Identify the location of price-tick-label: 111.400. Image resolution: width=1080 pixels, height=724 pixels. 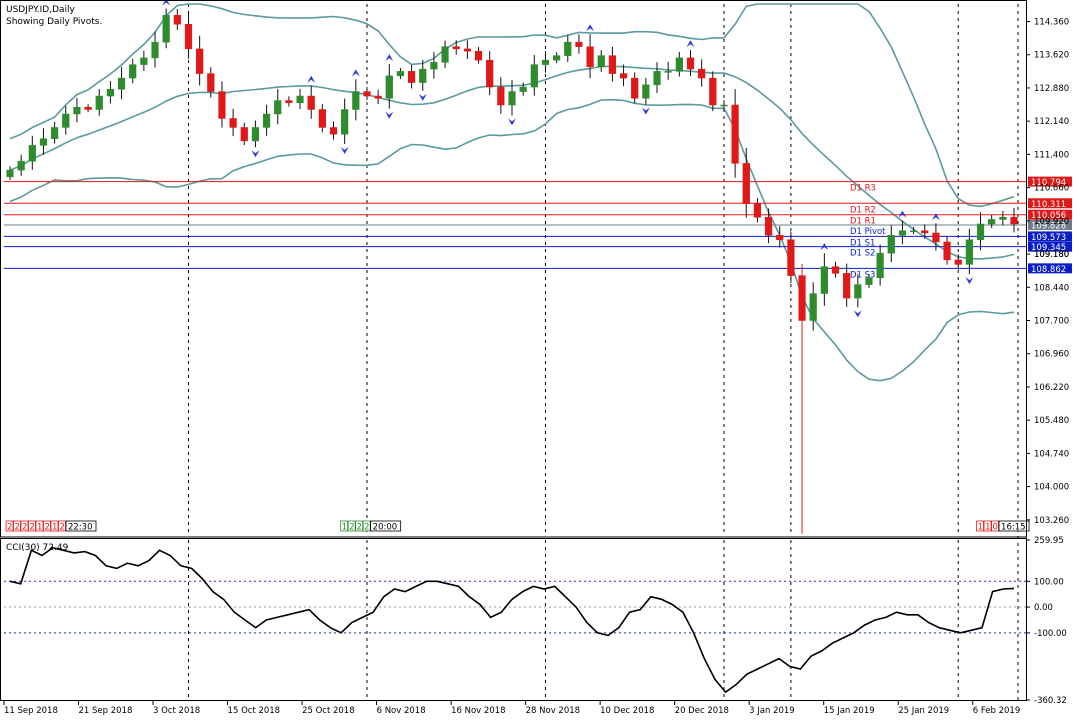
(1051, 155).